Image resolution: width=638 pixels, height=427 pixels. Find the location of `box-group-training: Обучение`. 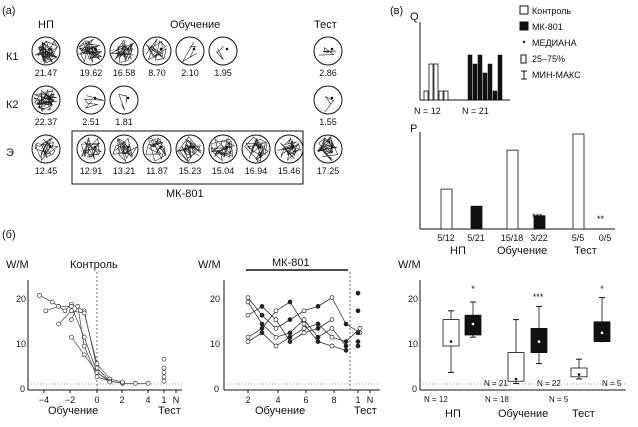

box-group-training: Обучение is located at coordinates (523, 414).